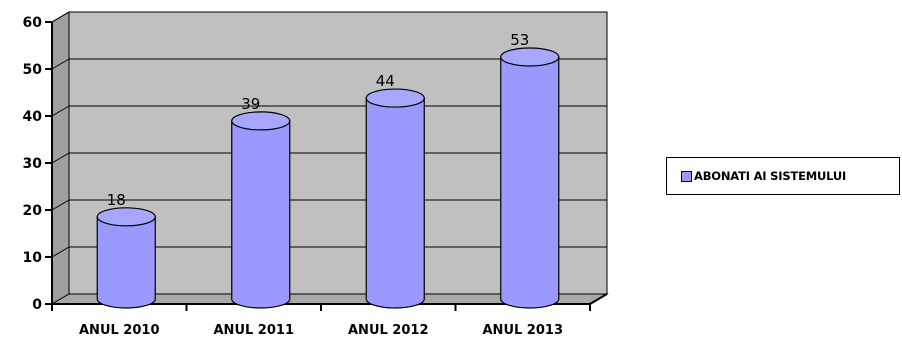  What do you see at coordinates (385, 81) in the screenshot?
I see `data-label: 44` at bounding box center [385, 81].